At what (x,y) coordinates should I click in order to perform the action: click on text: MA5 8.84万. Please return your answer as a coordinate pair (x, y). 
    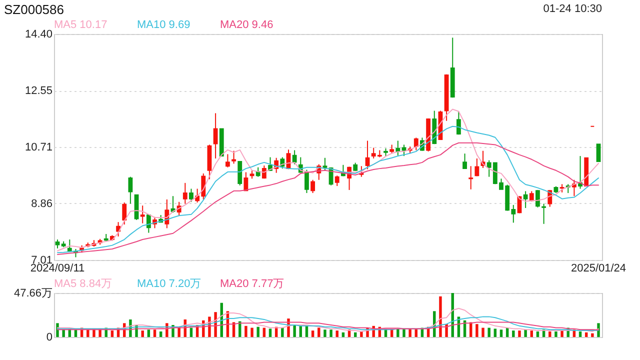
    Looking at the image, I should click on (83, 284).